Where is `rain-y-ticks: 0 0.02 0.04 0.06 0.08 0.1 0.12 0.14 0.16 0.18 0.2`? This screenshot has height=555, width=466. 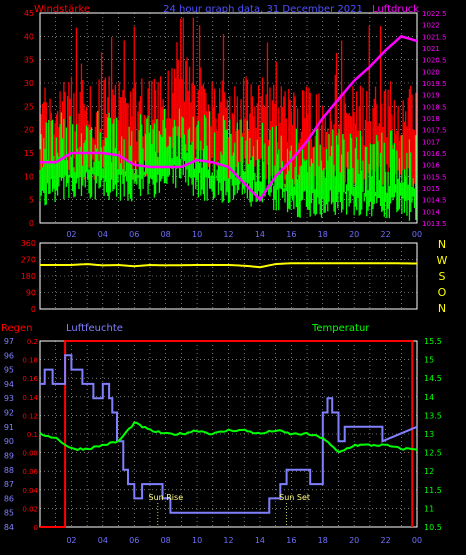 rain-y-ticks: 0 0.02 0.04 0.06 0.08 0.1 0.12 0.14 0.16 0.18 0.2 is located at coordinates (30, 435).